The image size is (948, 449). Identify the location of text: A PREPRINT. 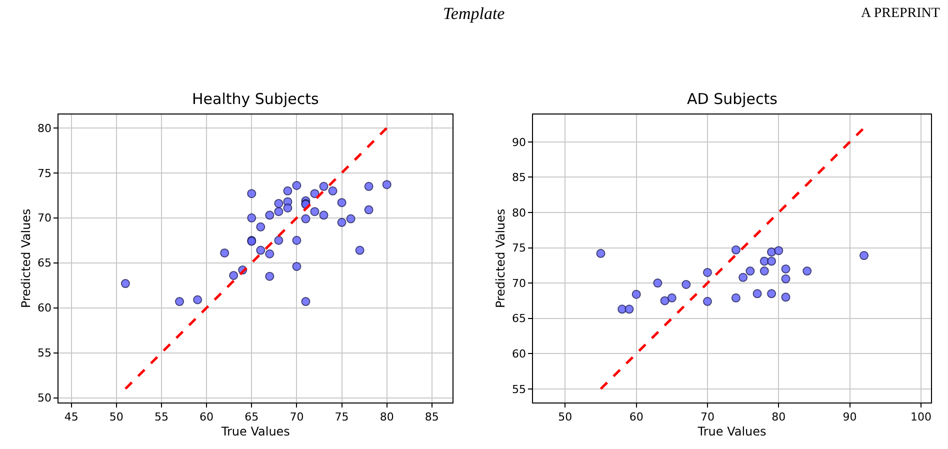
(900, 13).